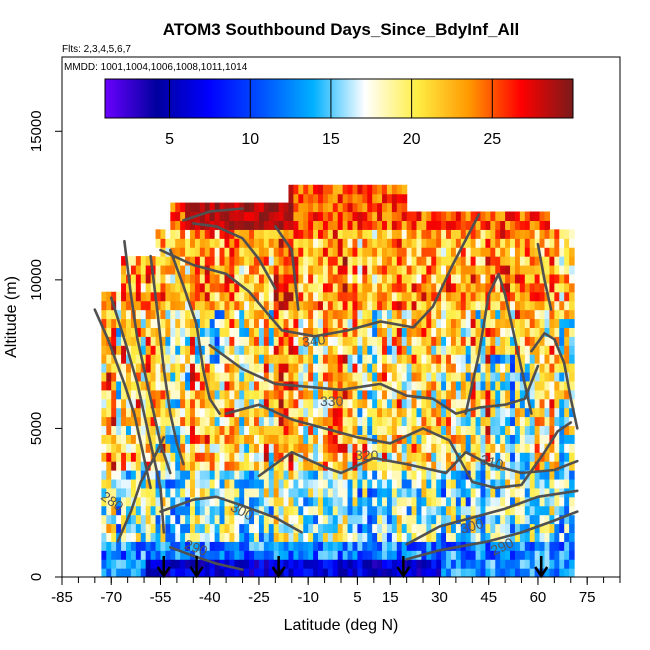 This screenshot has width=650, height=650. I want to click on contour-line, so click(167, 360).